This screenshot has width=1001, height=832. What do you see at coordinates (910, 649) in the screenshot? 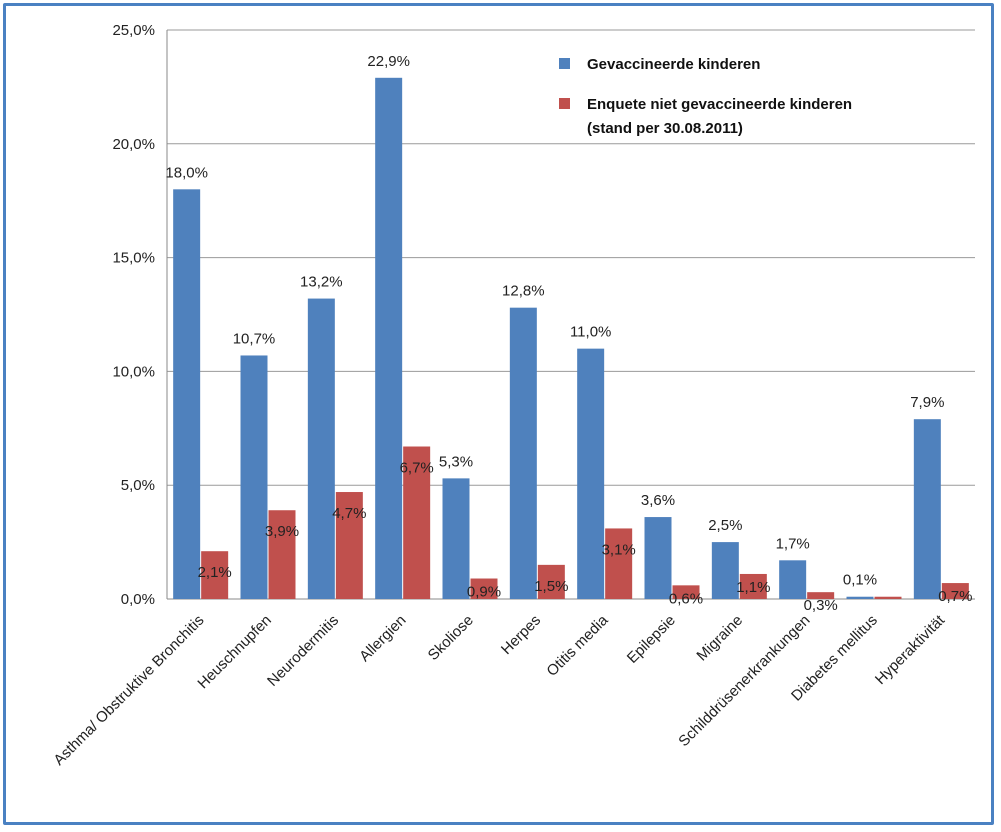
I see `x-category-label: Hyperaktivität` at bounding box center [910, 649].